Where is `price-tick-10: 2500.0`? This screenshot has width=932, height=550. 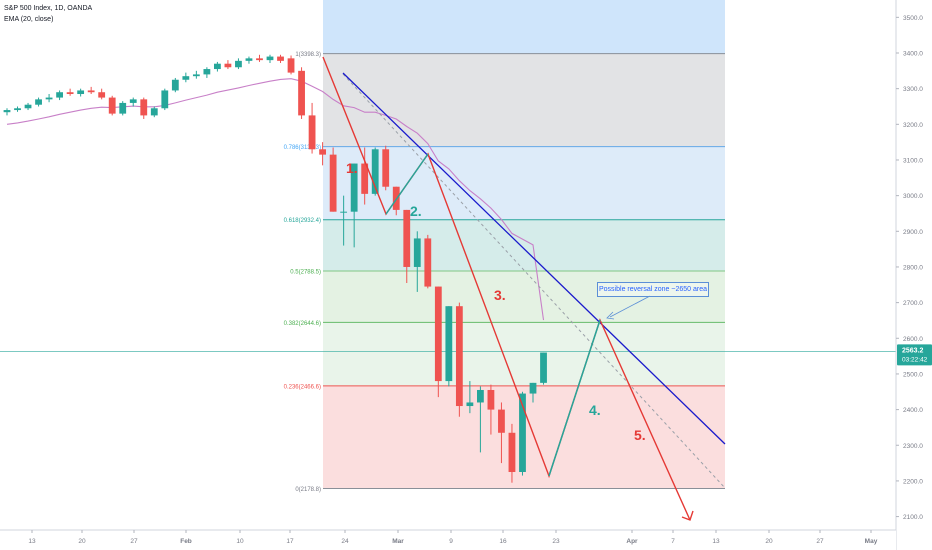
price-tick-10: 2500.0 is located at coordinates (913, 374).